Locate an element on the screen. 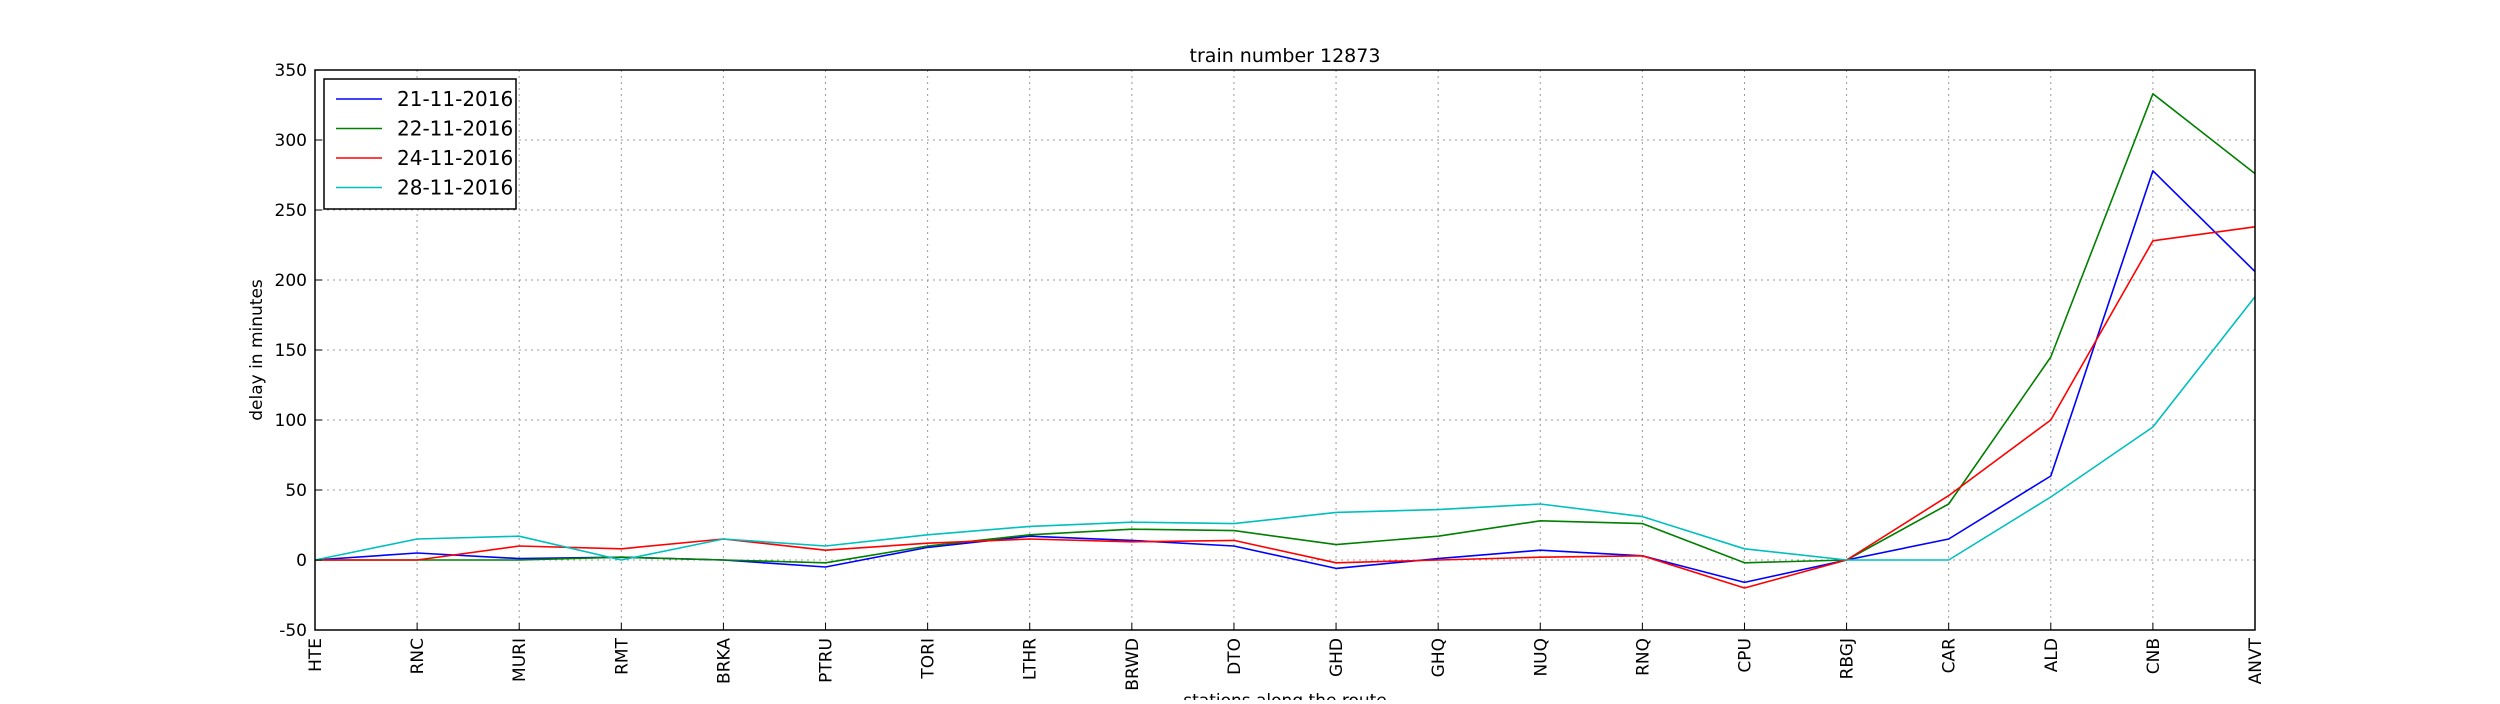 The width and height of the screenshot is (2500, 704). x-tick-label: CAR is located at coordinates (1950, 655).